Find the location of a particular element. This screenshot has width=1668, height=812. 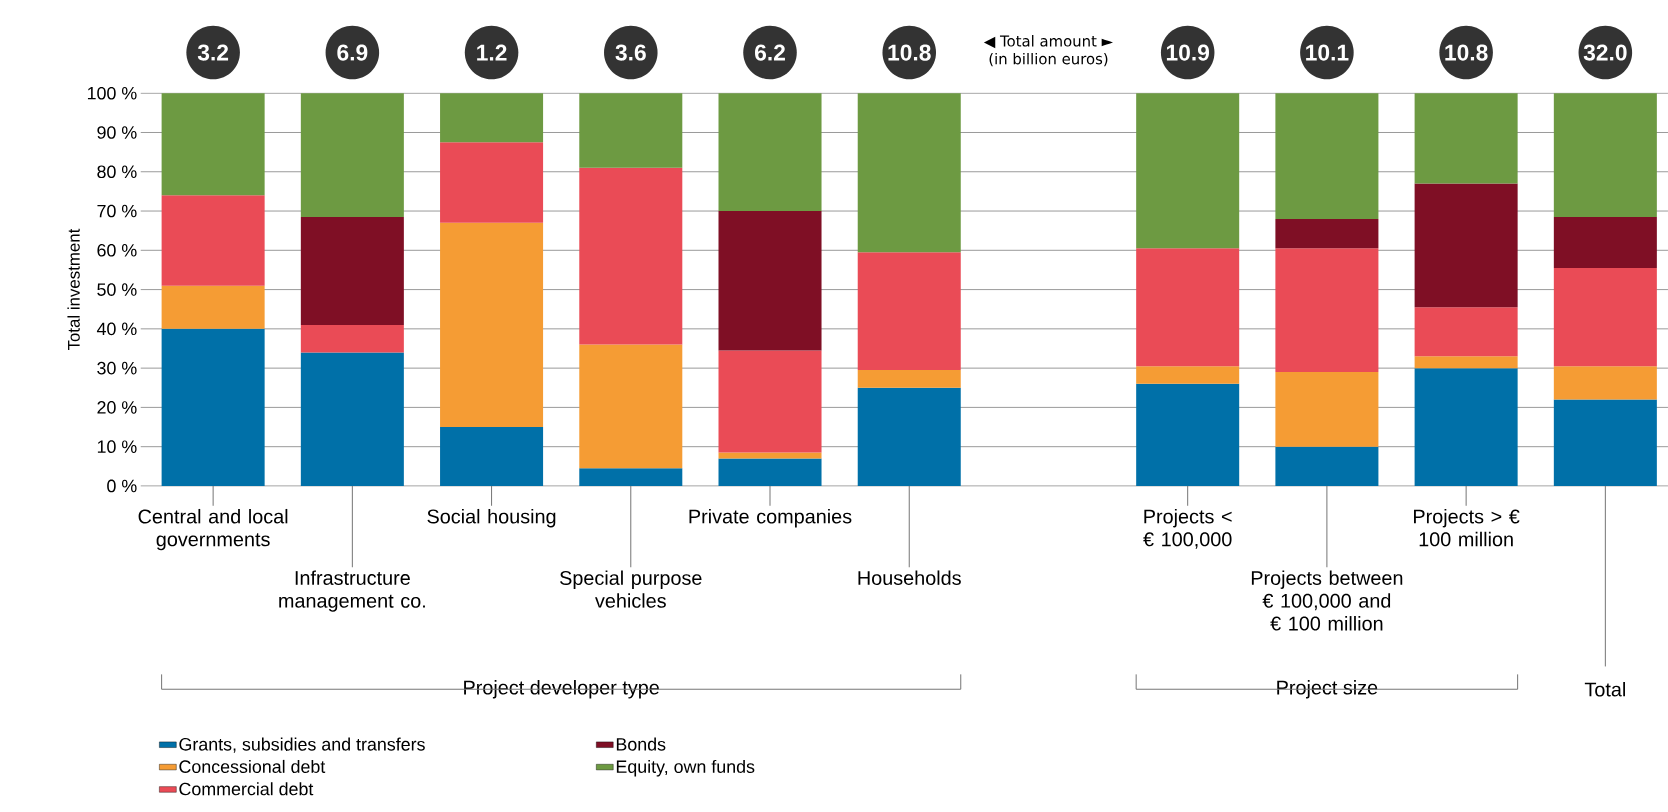

text: 10.1 is located at coordinates (1327, 52).